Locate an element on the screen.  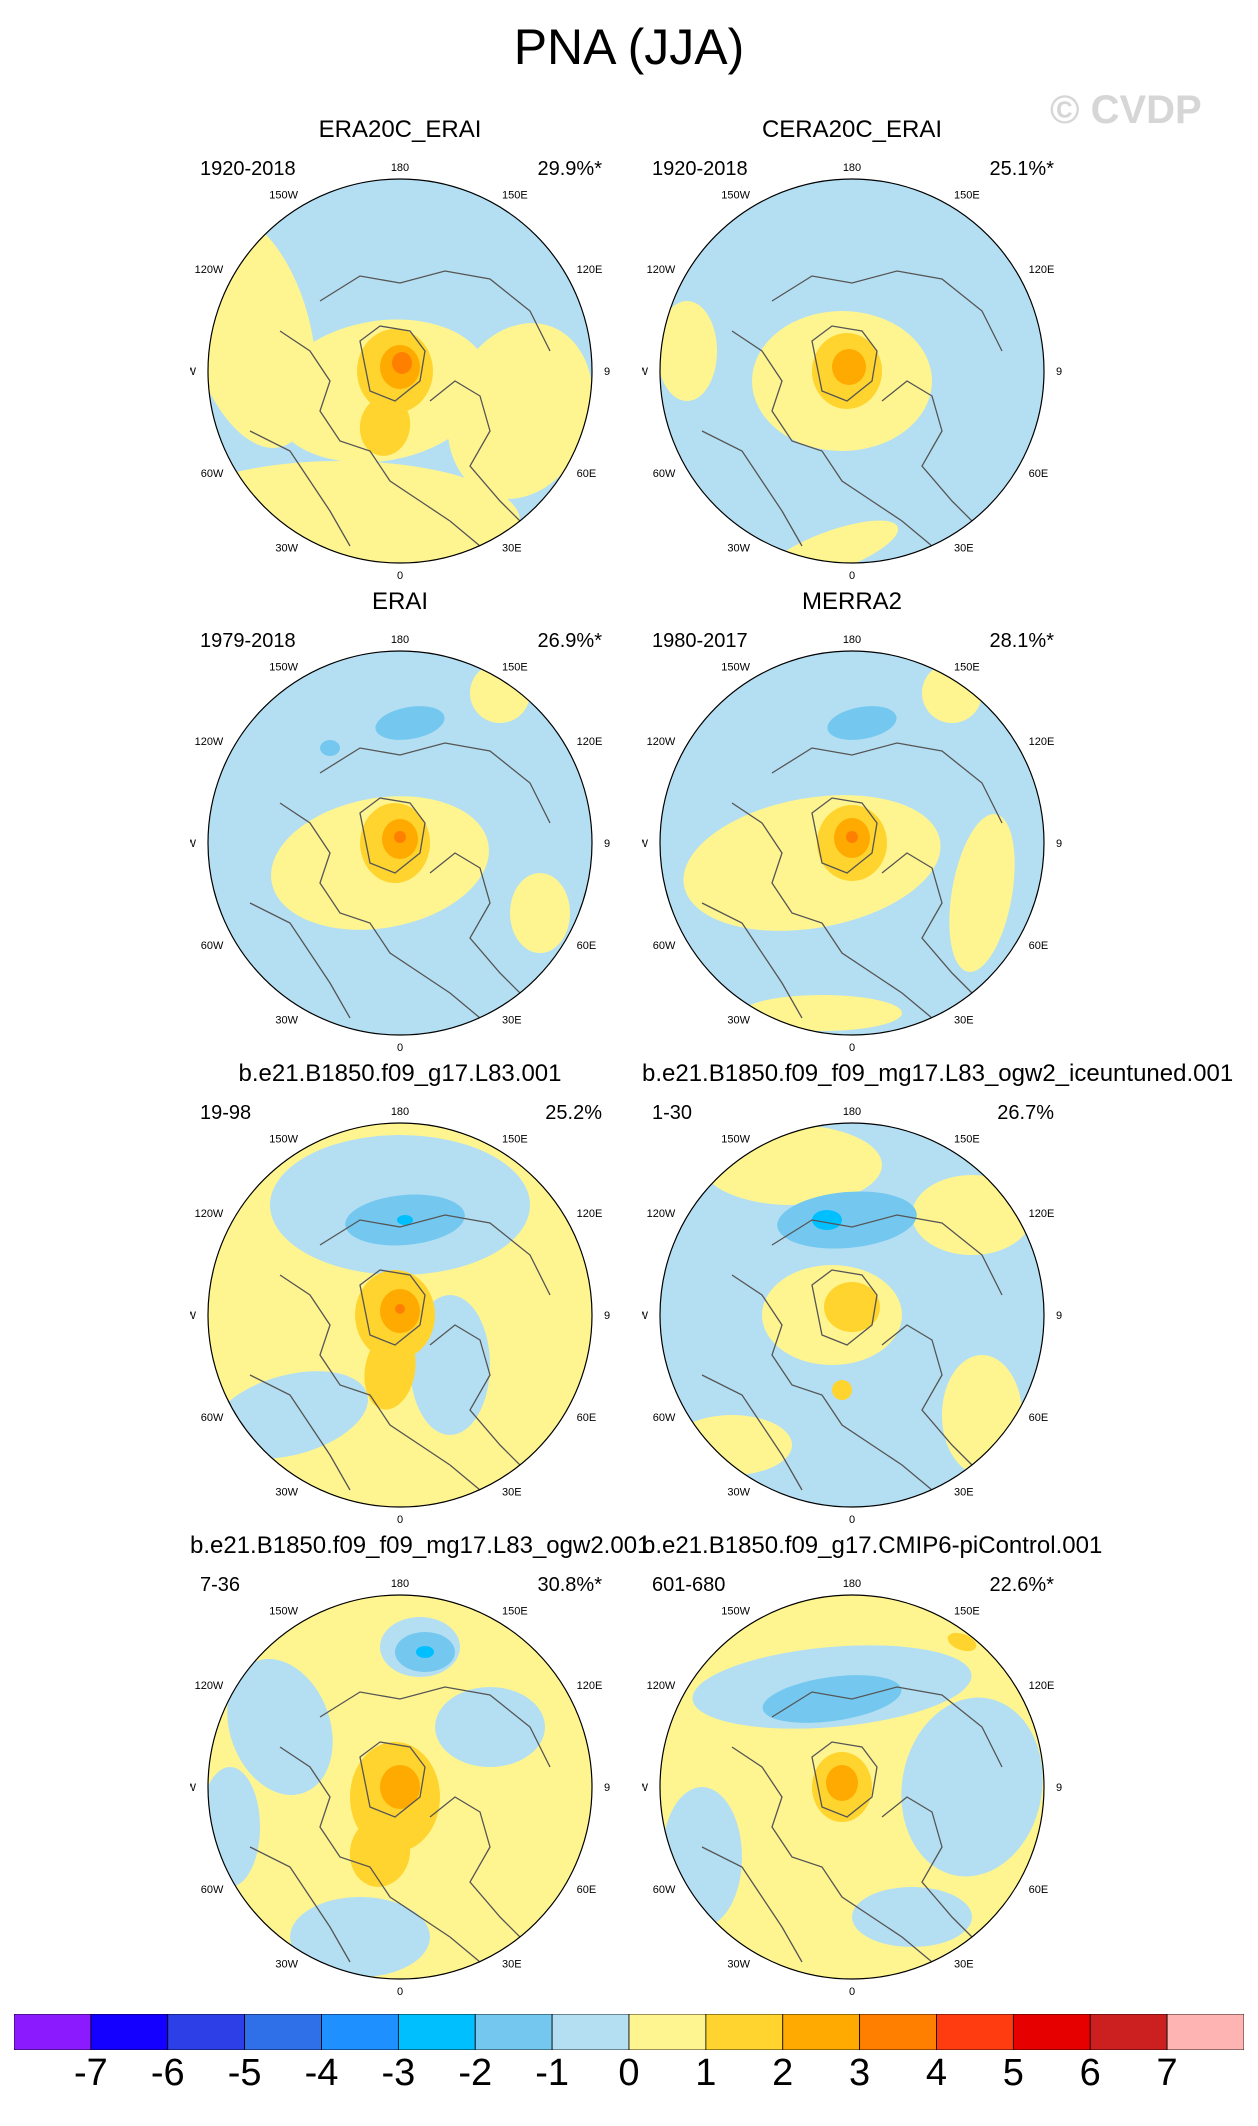
panel-percent: 25.1%* is located at coordinates (1022, 169).